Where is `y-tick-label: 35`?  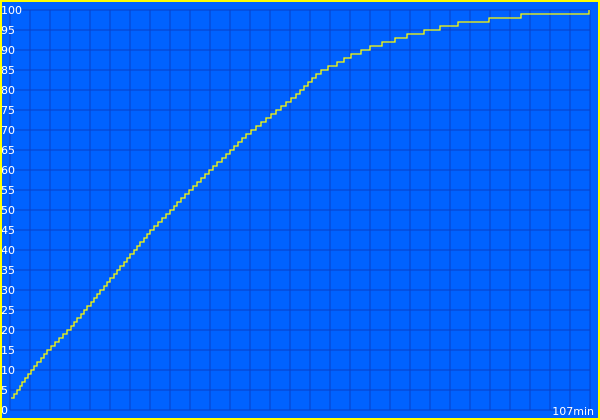 y-tick-label: 35 is located at coordinates (8, 270).